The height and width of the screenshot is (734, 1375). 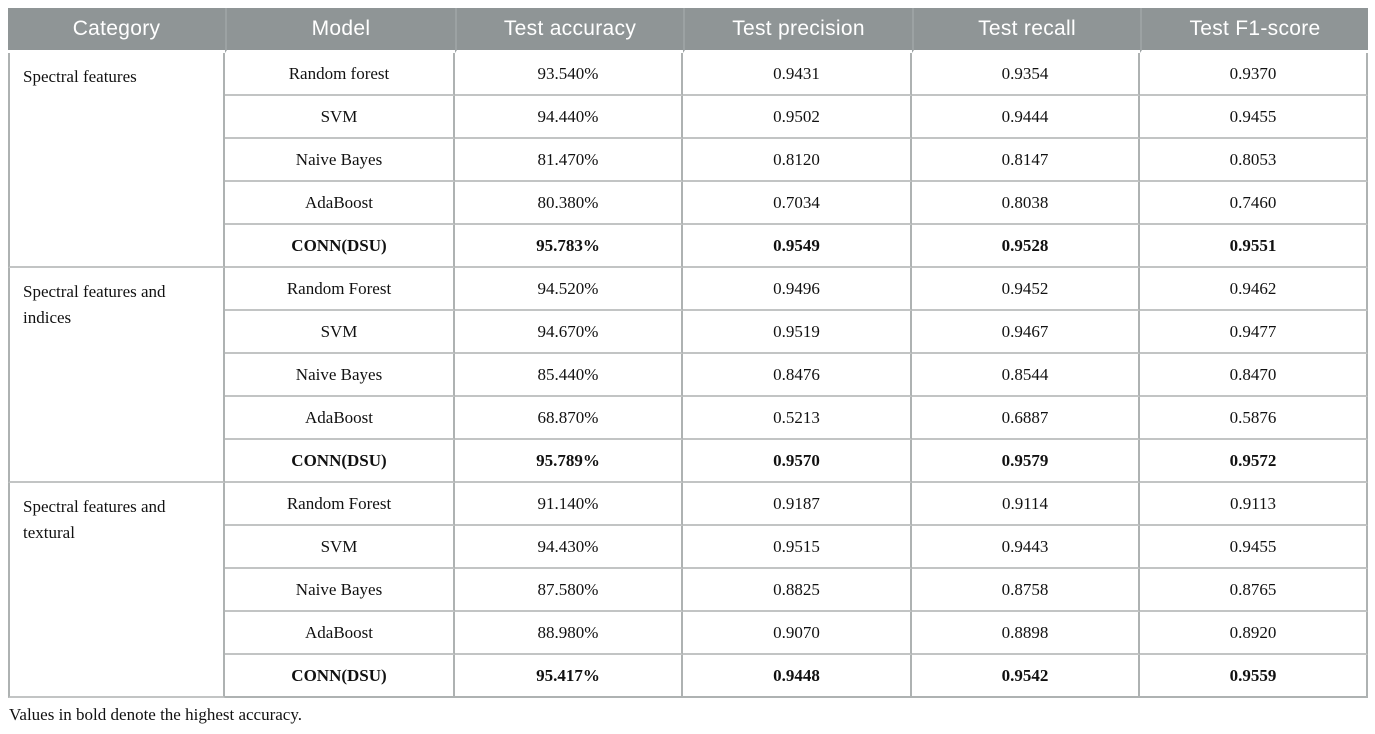 What do you see at coordinates (797, 160) in the screenshot?
I see `precision-cell: 0.8120` at bounding box center [797, 160].